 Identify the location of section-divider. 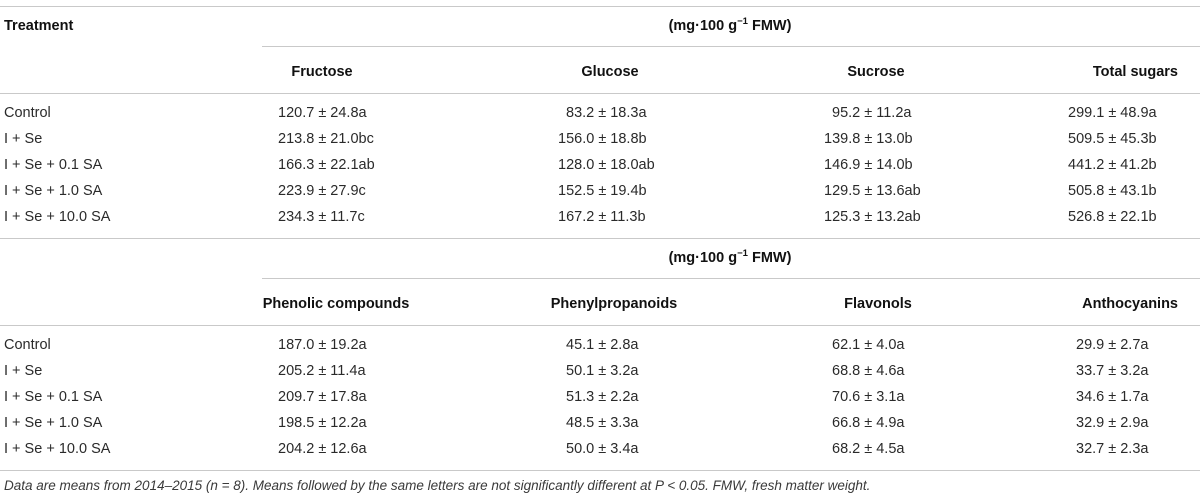
(600, 238).